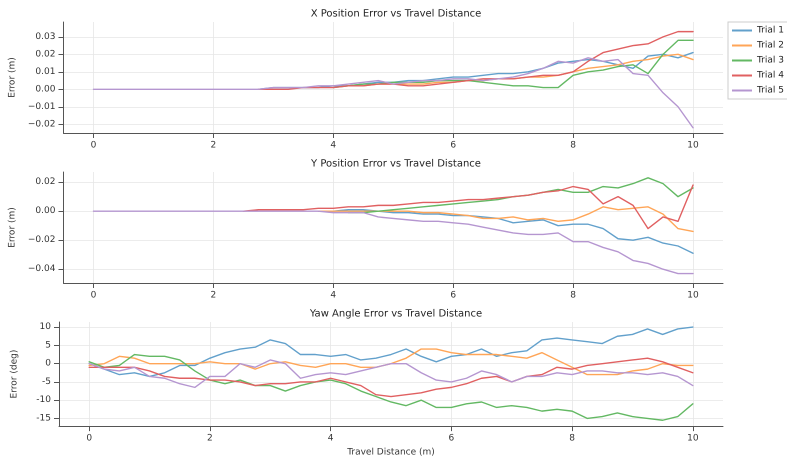 The image size is (787, 462). What do you see at coordinates (770, 45) in the screenshot?
I see `legend-label: Trial 2` at bounding box center [770, 45].